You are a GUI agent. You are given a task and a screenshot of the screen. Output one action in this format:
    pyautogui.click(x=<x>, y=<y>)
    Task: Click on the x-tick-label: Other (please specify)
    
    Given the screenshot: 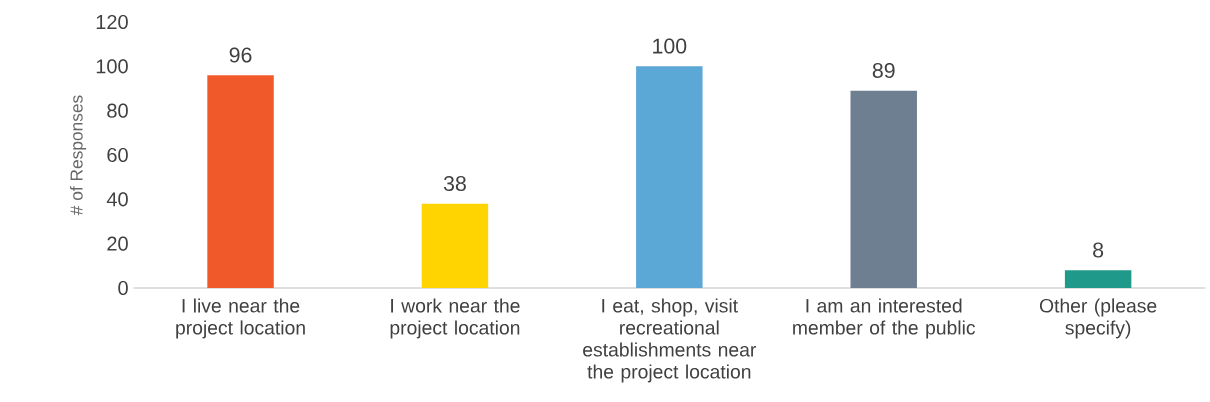 What is the action you would take?
    pyautogui.click(x=1098, y=318)
    